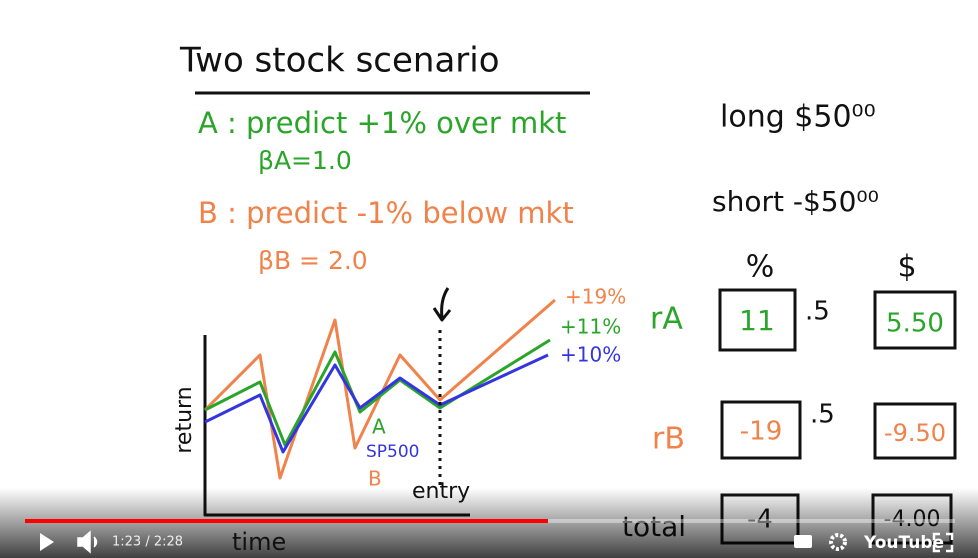  I want to click on title: Two stock scenario, so click(339, 61).